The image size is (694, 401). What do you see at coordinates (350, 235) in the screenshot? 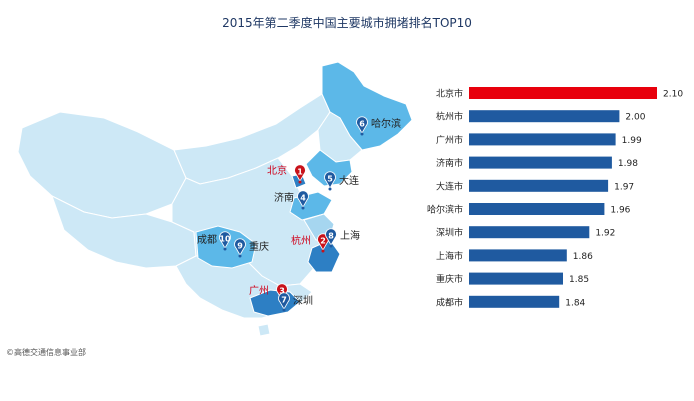
I see `map-marker-label: 上海` at bounding box center [350, 235].